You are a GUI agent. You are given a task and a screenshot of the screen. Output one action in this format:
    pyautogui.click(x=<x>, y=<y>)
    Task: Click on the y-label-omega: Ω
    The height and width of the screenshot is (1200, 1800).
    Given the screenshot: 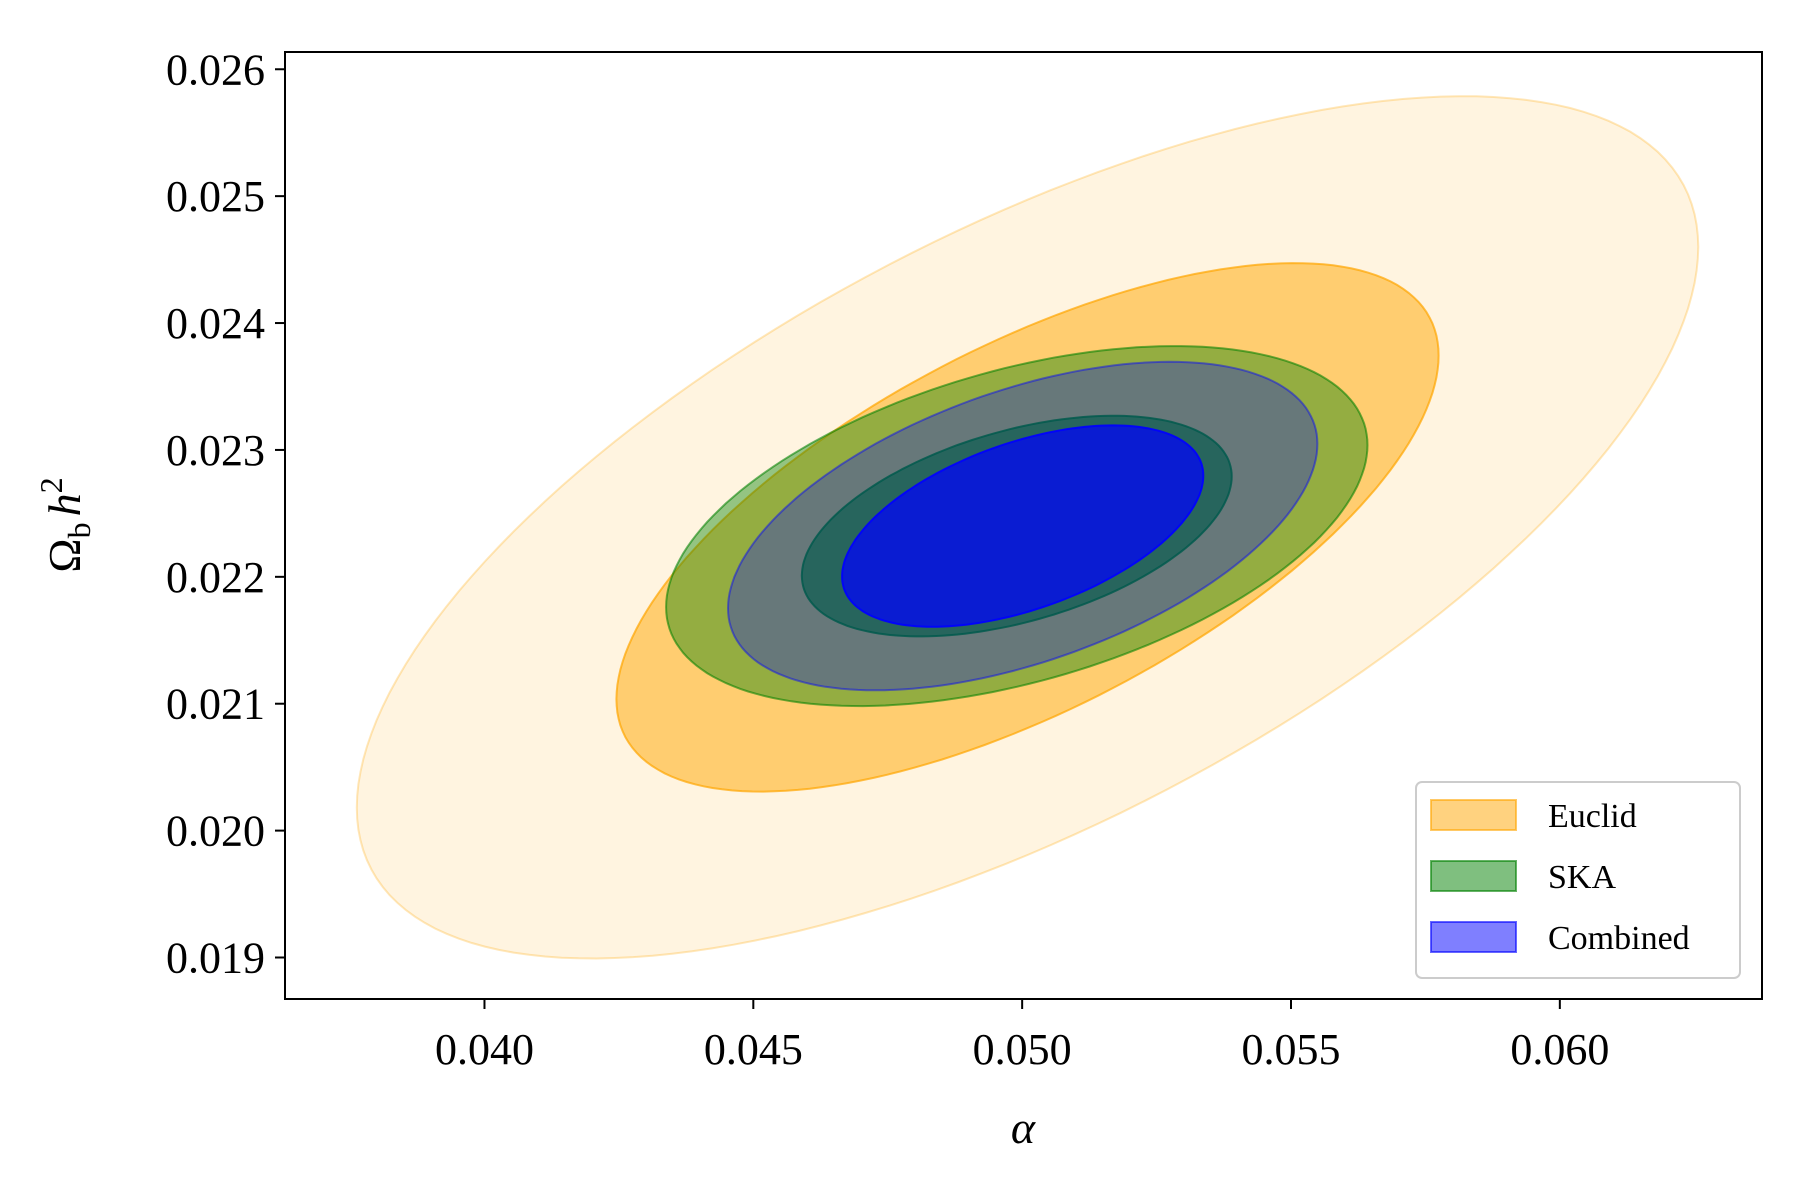 What is the action you would take?
    pyautogui.click(x=64, y=555)
    